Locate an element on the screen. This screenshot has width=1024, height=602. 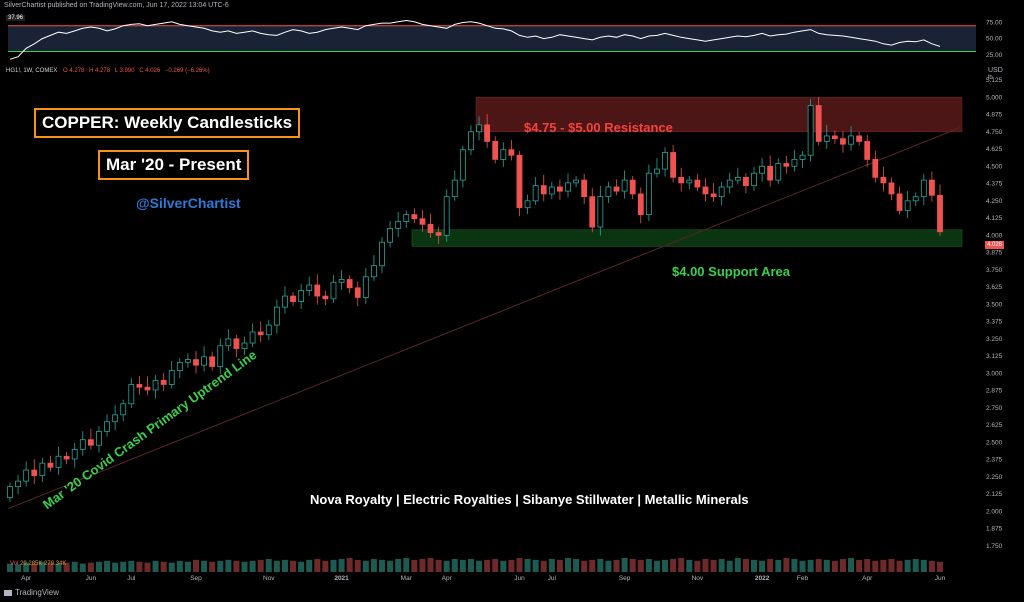
y-tick-label: 2.125 is located at coordinates (994, 494).